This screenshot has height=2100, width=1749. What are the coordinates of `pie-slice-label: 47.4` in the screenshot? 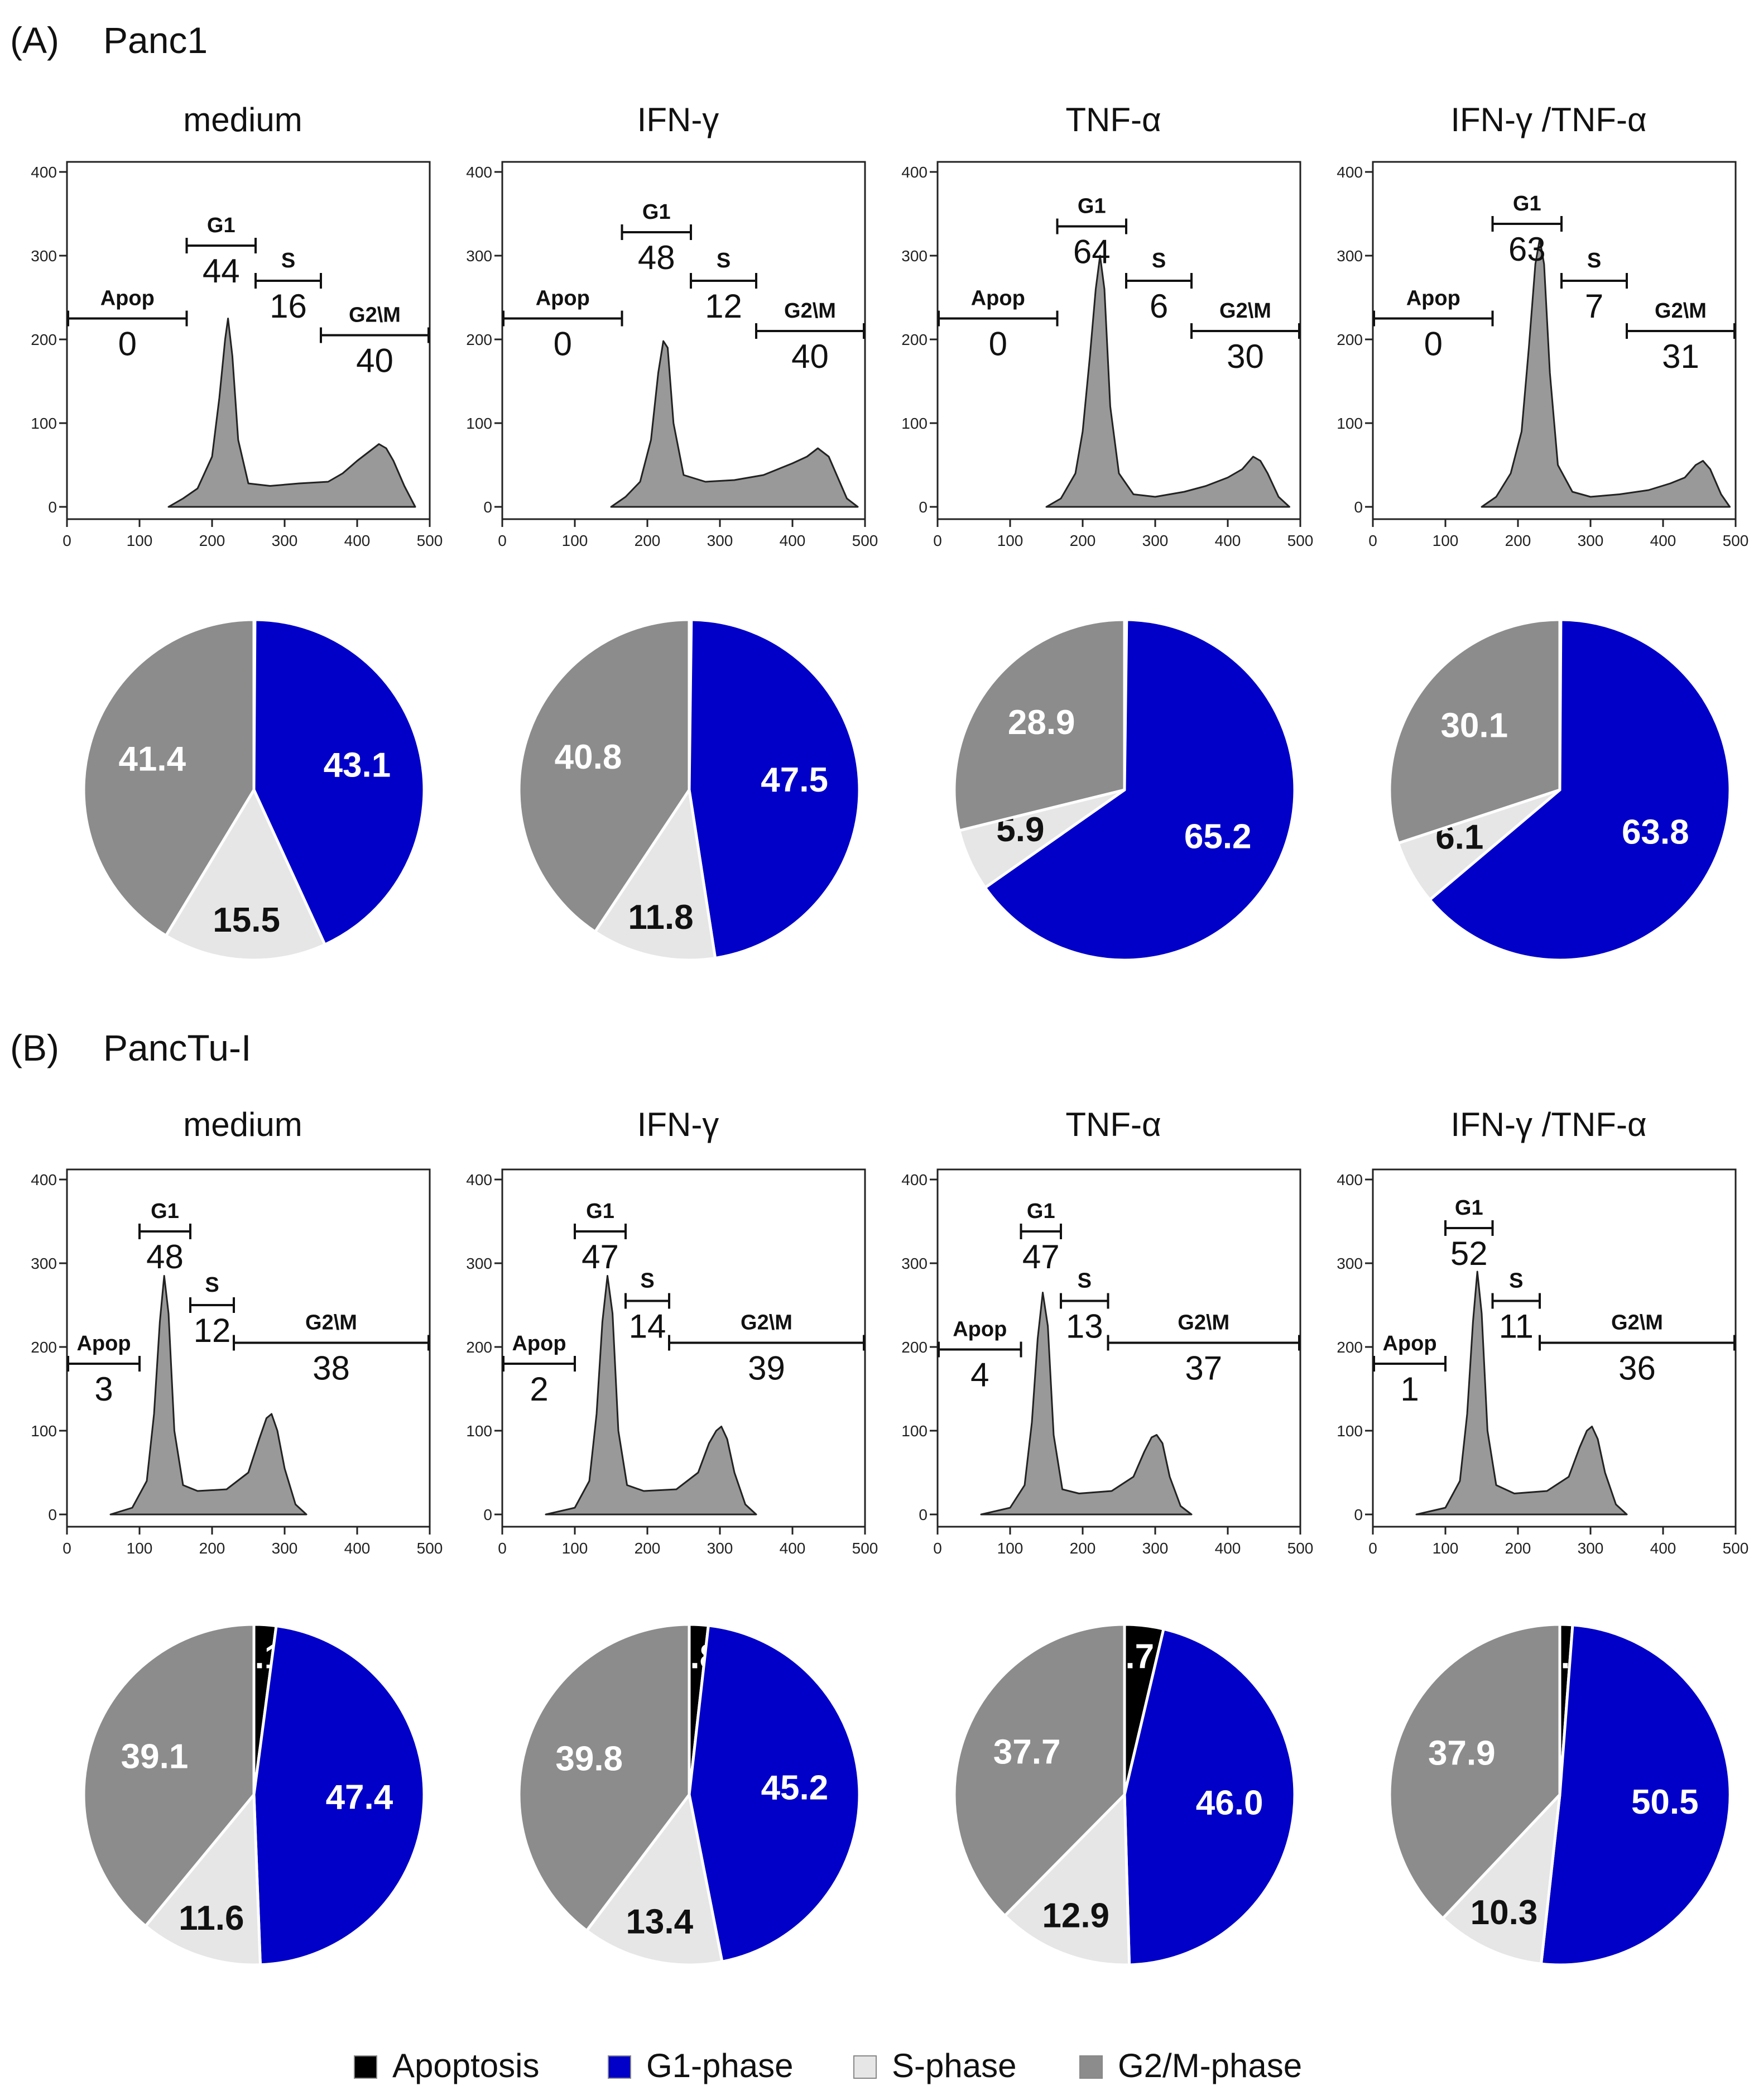 It's located at (359, 1797).